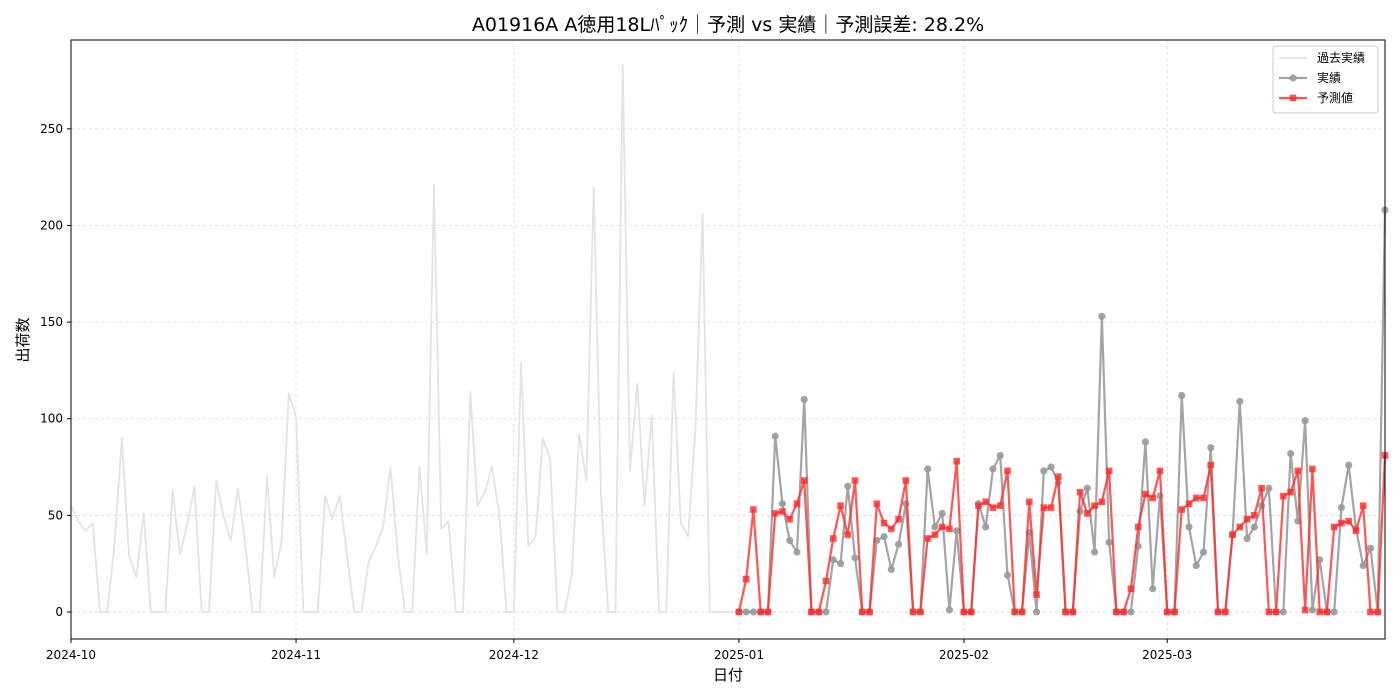 The width and height of the screenshot is (1400, 700). What do you see at coordinates (51, 225) in the screenshot?
I see `y-tick-label: 200` at bounding box center [51, 225].